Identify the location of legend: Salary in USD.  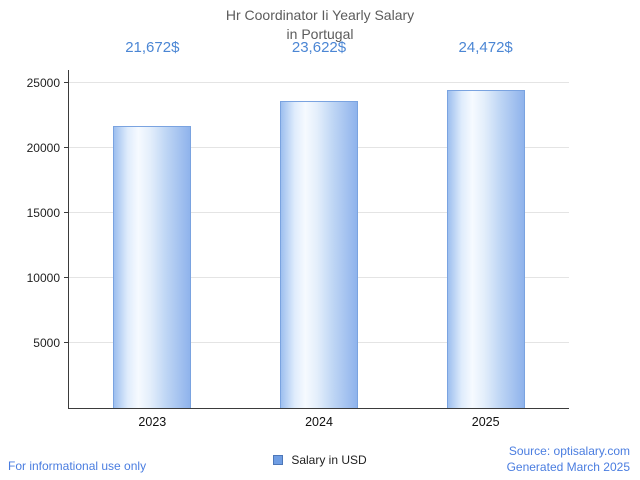
(320, 460).